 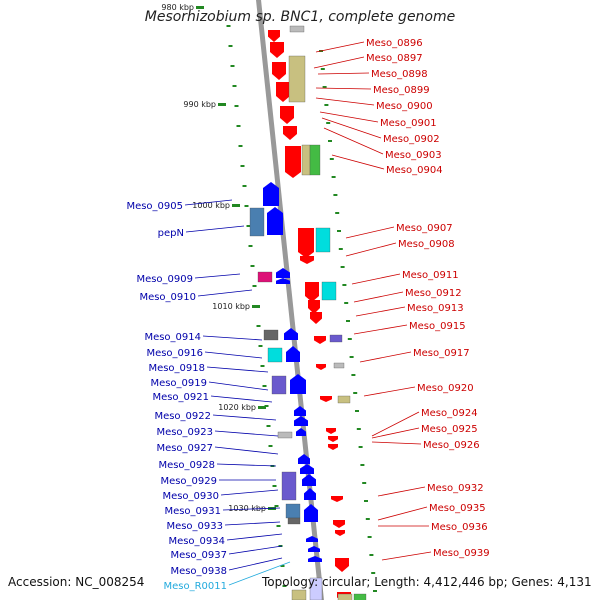 I want to click on gene-label-left: Meso_0921, so click(x=180, y=397).